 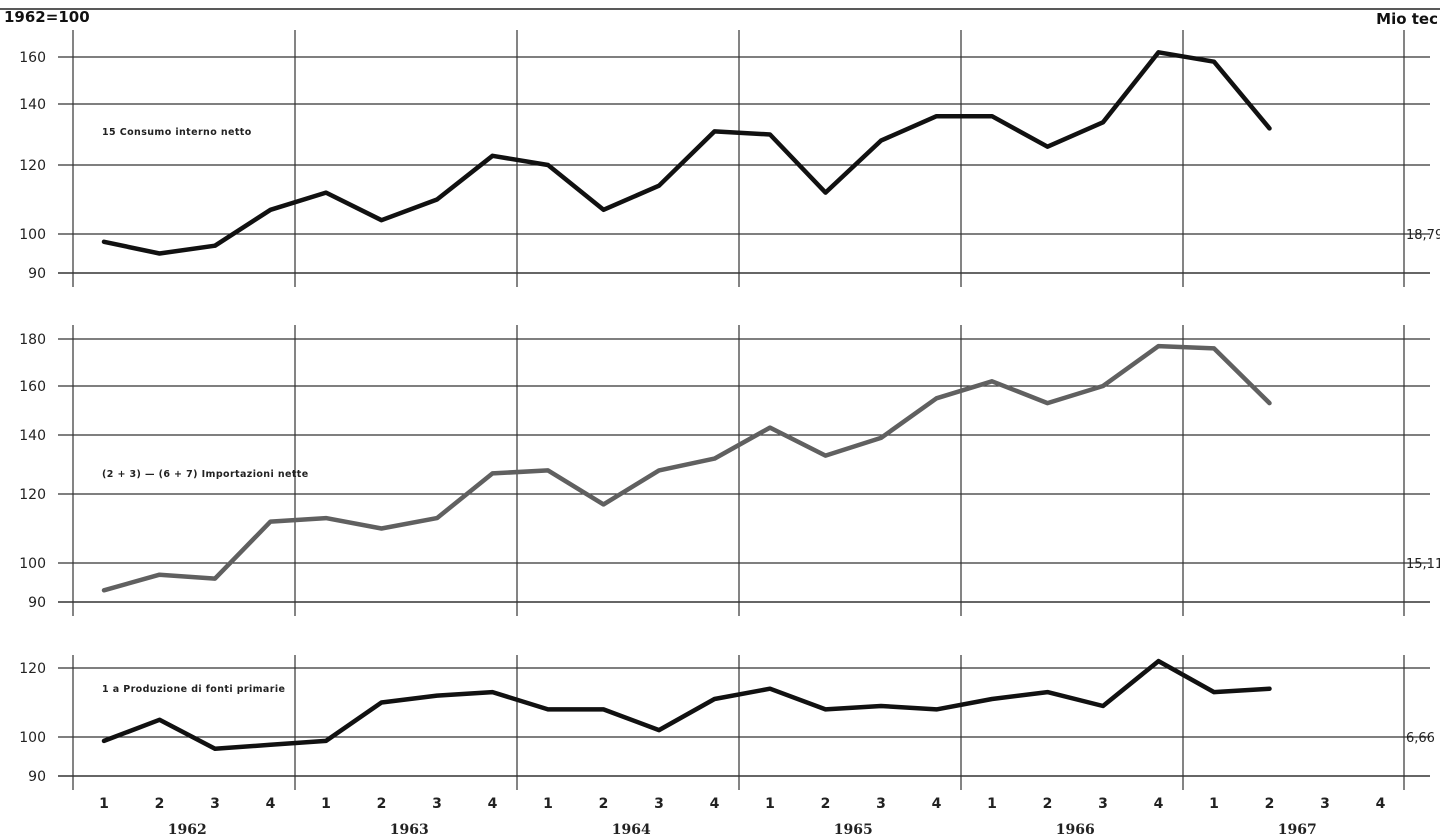 What do you see at coordinates (1297, 829) in the screenshot?
I see `year-label: 1967` at bounding box center [1297, 829].